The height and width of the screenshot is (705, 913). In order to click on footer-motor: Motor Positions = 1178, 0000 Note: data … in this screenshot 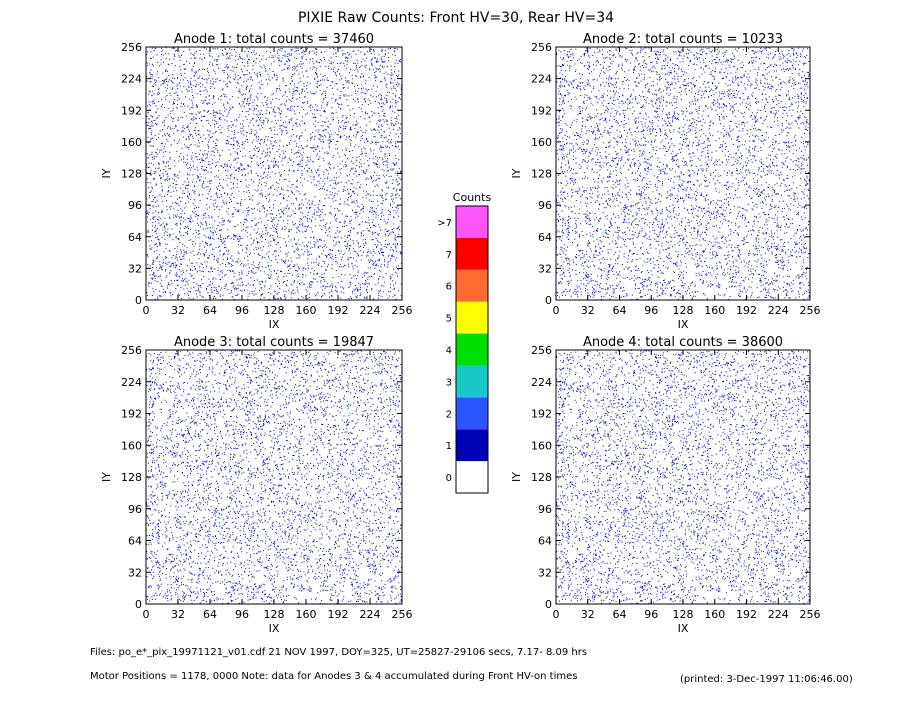, I will do `click(333, 676)`.